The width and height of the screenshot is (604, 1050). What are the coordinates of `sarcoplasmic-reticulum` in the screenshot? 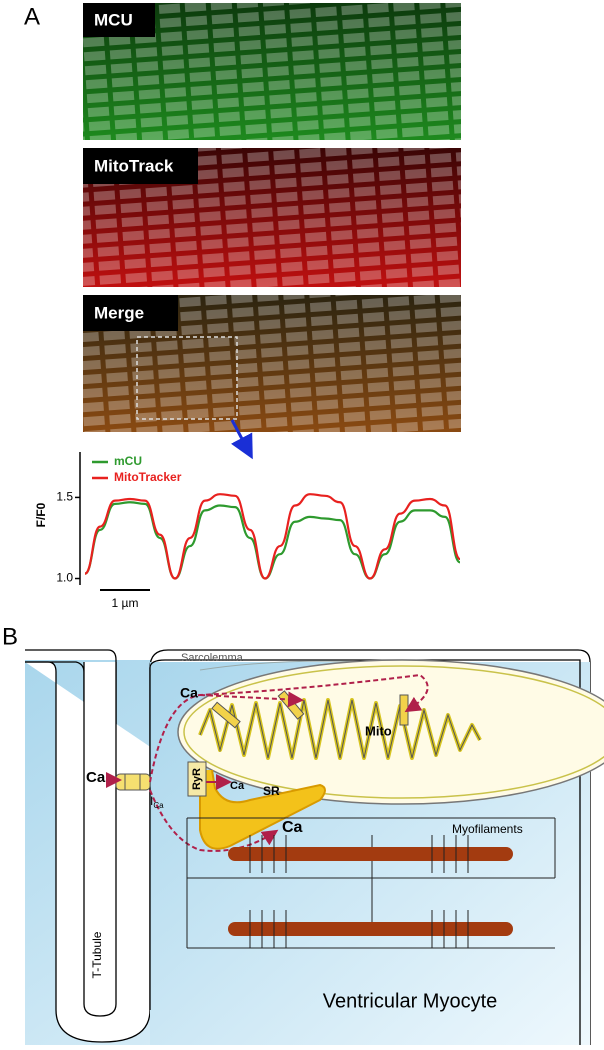 It's located at (262, 809).